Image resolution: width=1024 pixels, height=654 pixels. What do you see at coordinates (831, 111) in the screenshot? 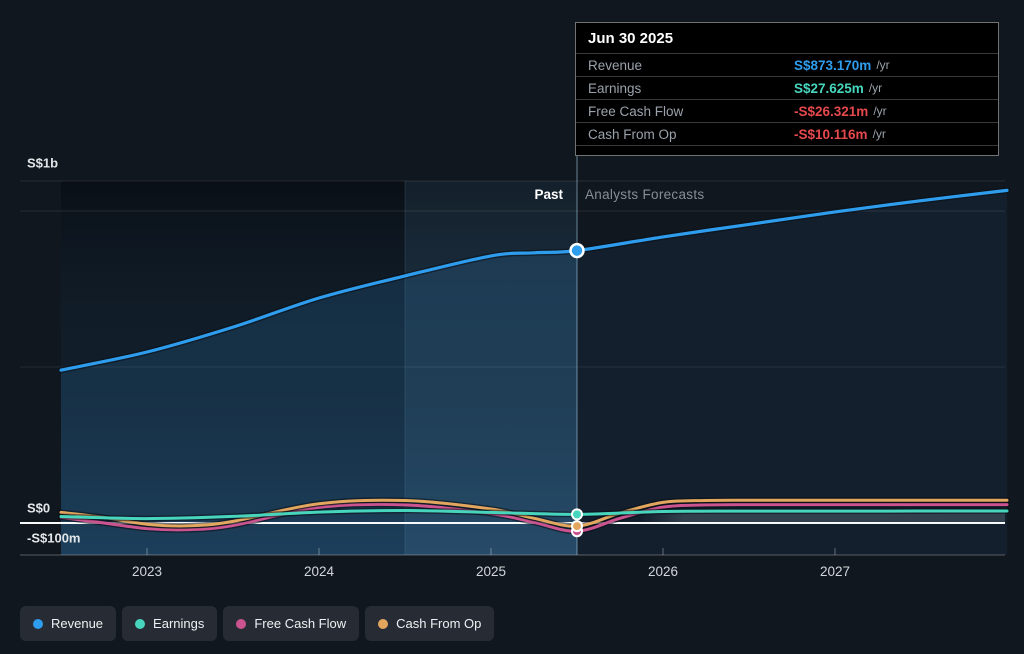
I see `free-cash-flow-value: -S$26.321m` at bounding box center [831, 111].